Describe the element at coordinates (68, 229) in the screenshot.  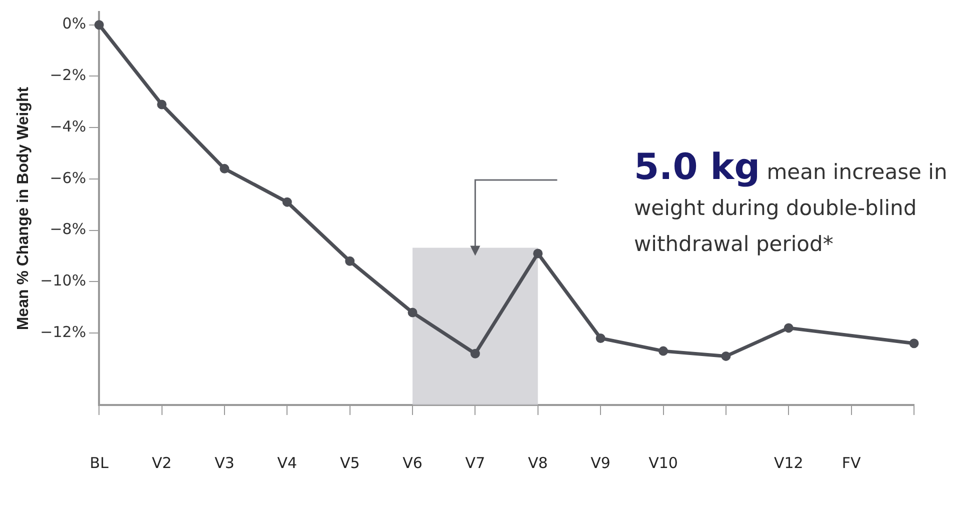
I see `y-tick-label: −8%` at that location.